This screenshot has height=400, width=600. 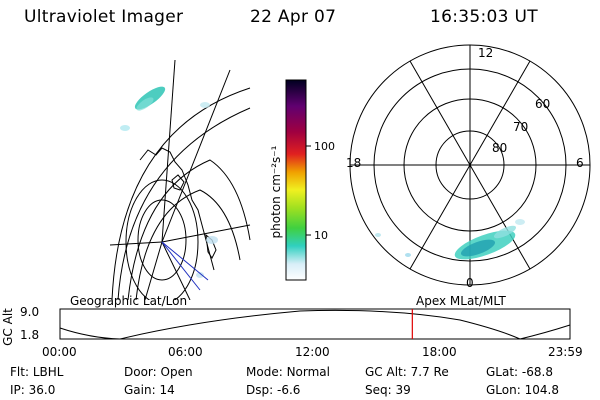 What do you see at coordinates (407, 372) in the screenshot?
I see `info-gc-alt: GC Alt: 7.7 Re` at bounding box center [407, 372].